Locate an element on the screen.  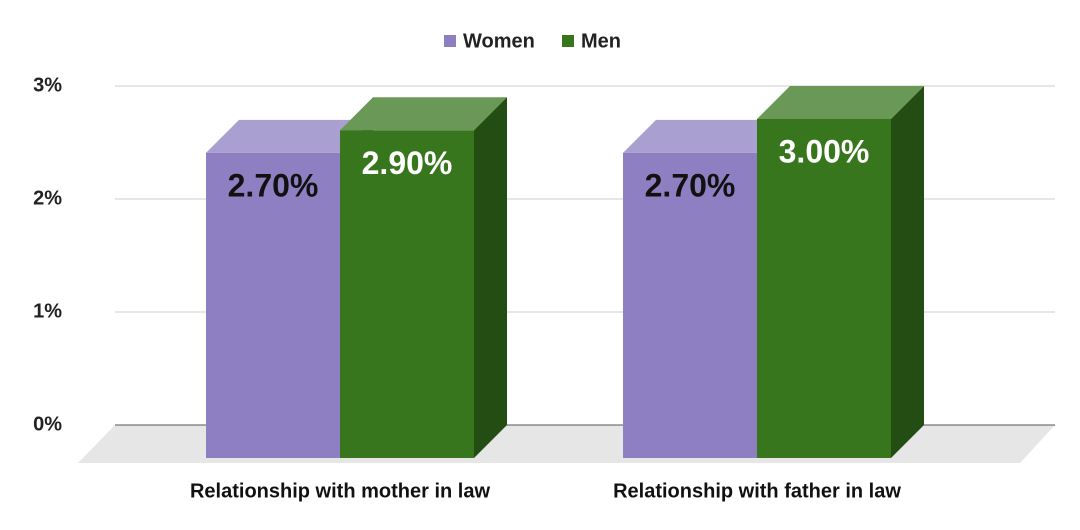
legend-label: Women is located at coordinates (499, 41).